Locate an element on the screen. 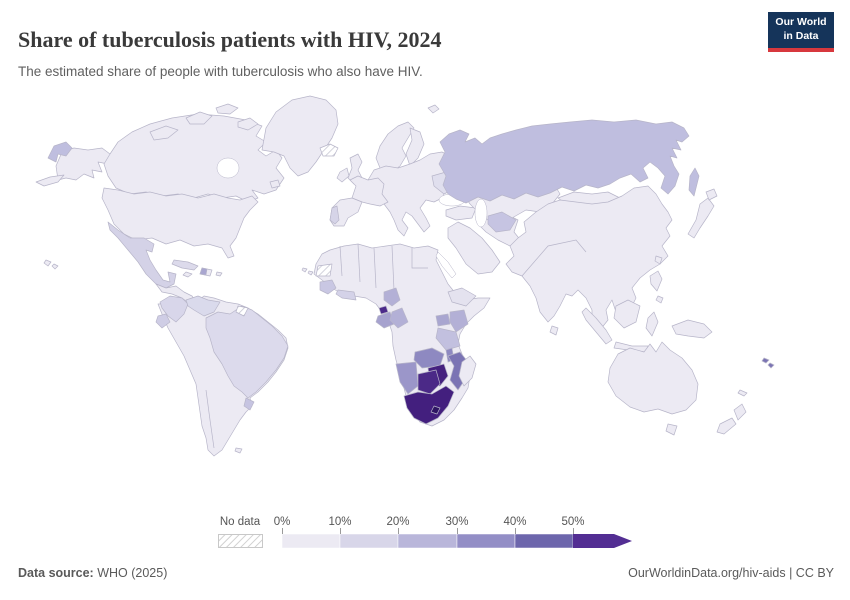 This screenshot has width=850, height=600. red-sea is located at coordinates (446, 265).